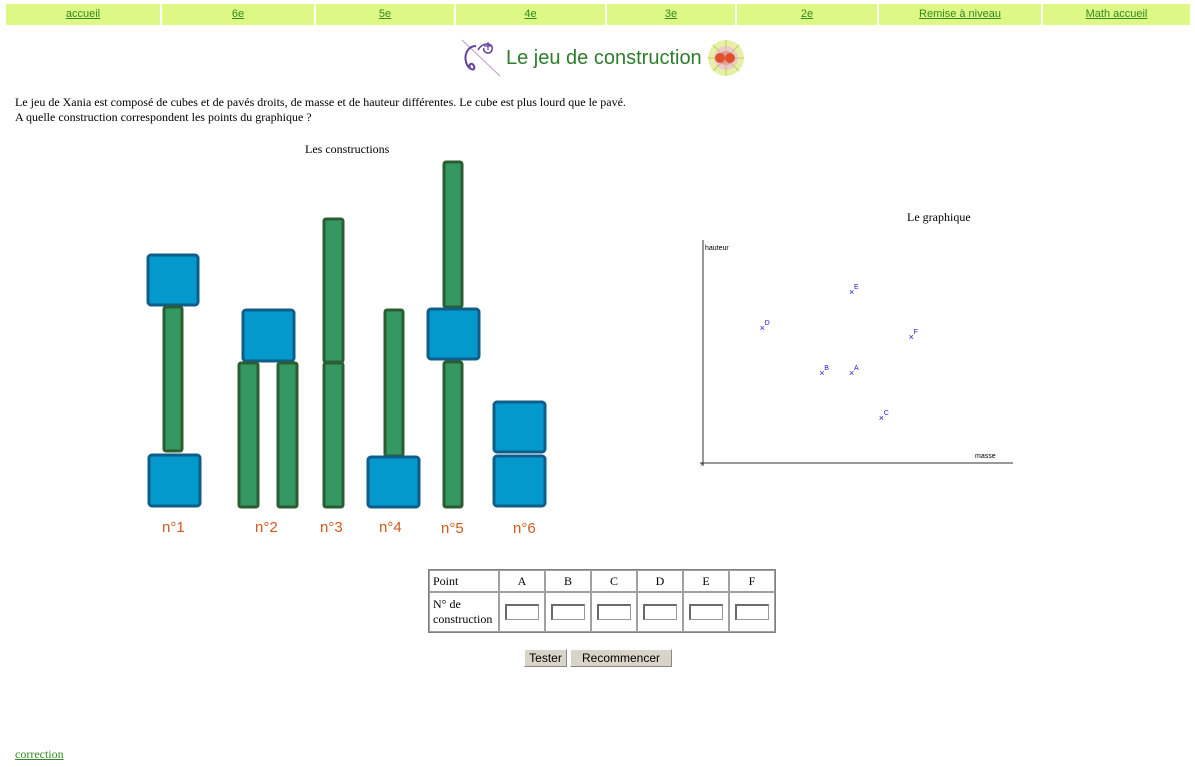 This screenshot has height=767, width=1195. I want to click on table-col-e: E, so click(706, 581).